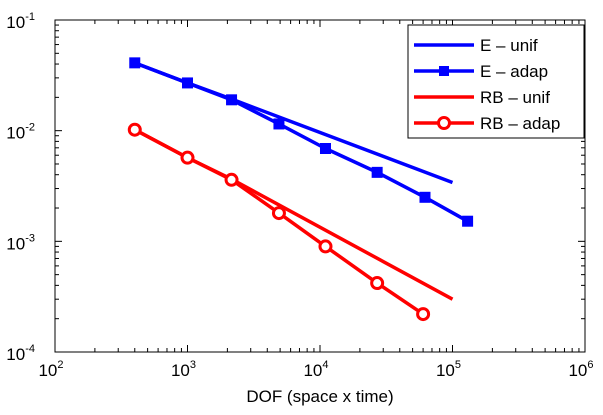 The width and height of the screenshot is (603, 415). I want to click on x-tick-label: 10⁴, so click(315, 369).